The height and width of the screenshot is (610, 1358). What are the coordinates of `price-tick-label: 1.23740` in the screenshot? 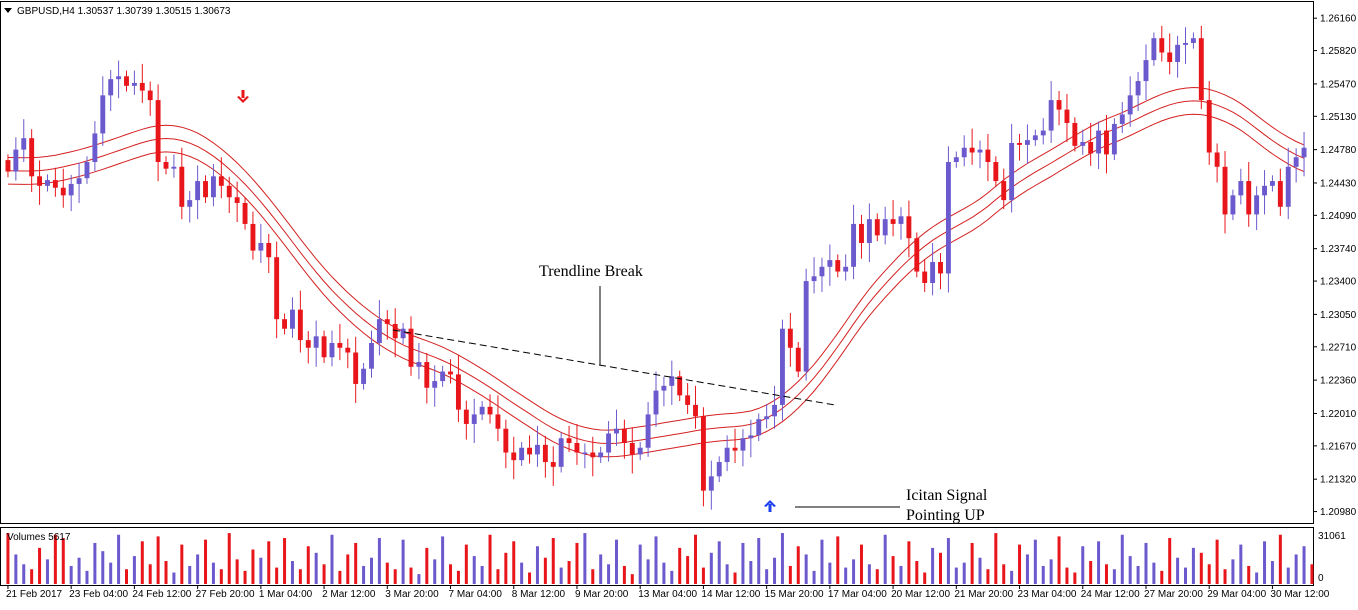 It's located at (1338, 249).